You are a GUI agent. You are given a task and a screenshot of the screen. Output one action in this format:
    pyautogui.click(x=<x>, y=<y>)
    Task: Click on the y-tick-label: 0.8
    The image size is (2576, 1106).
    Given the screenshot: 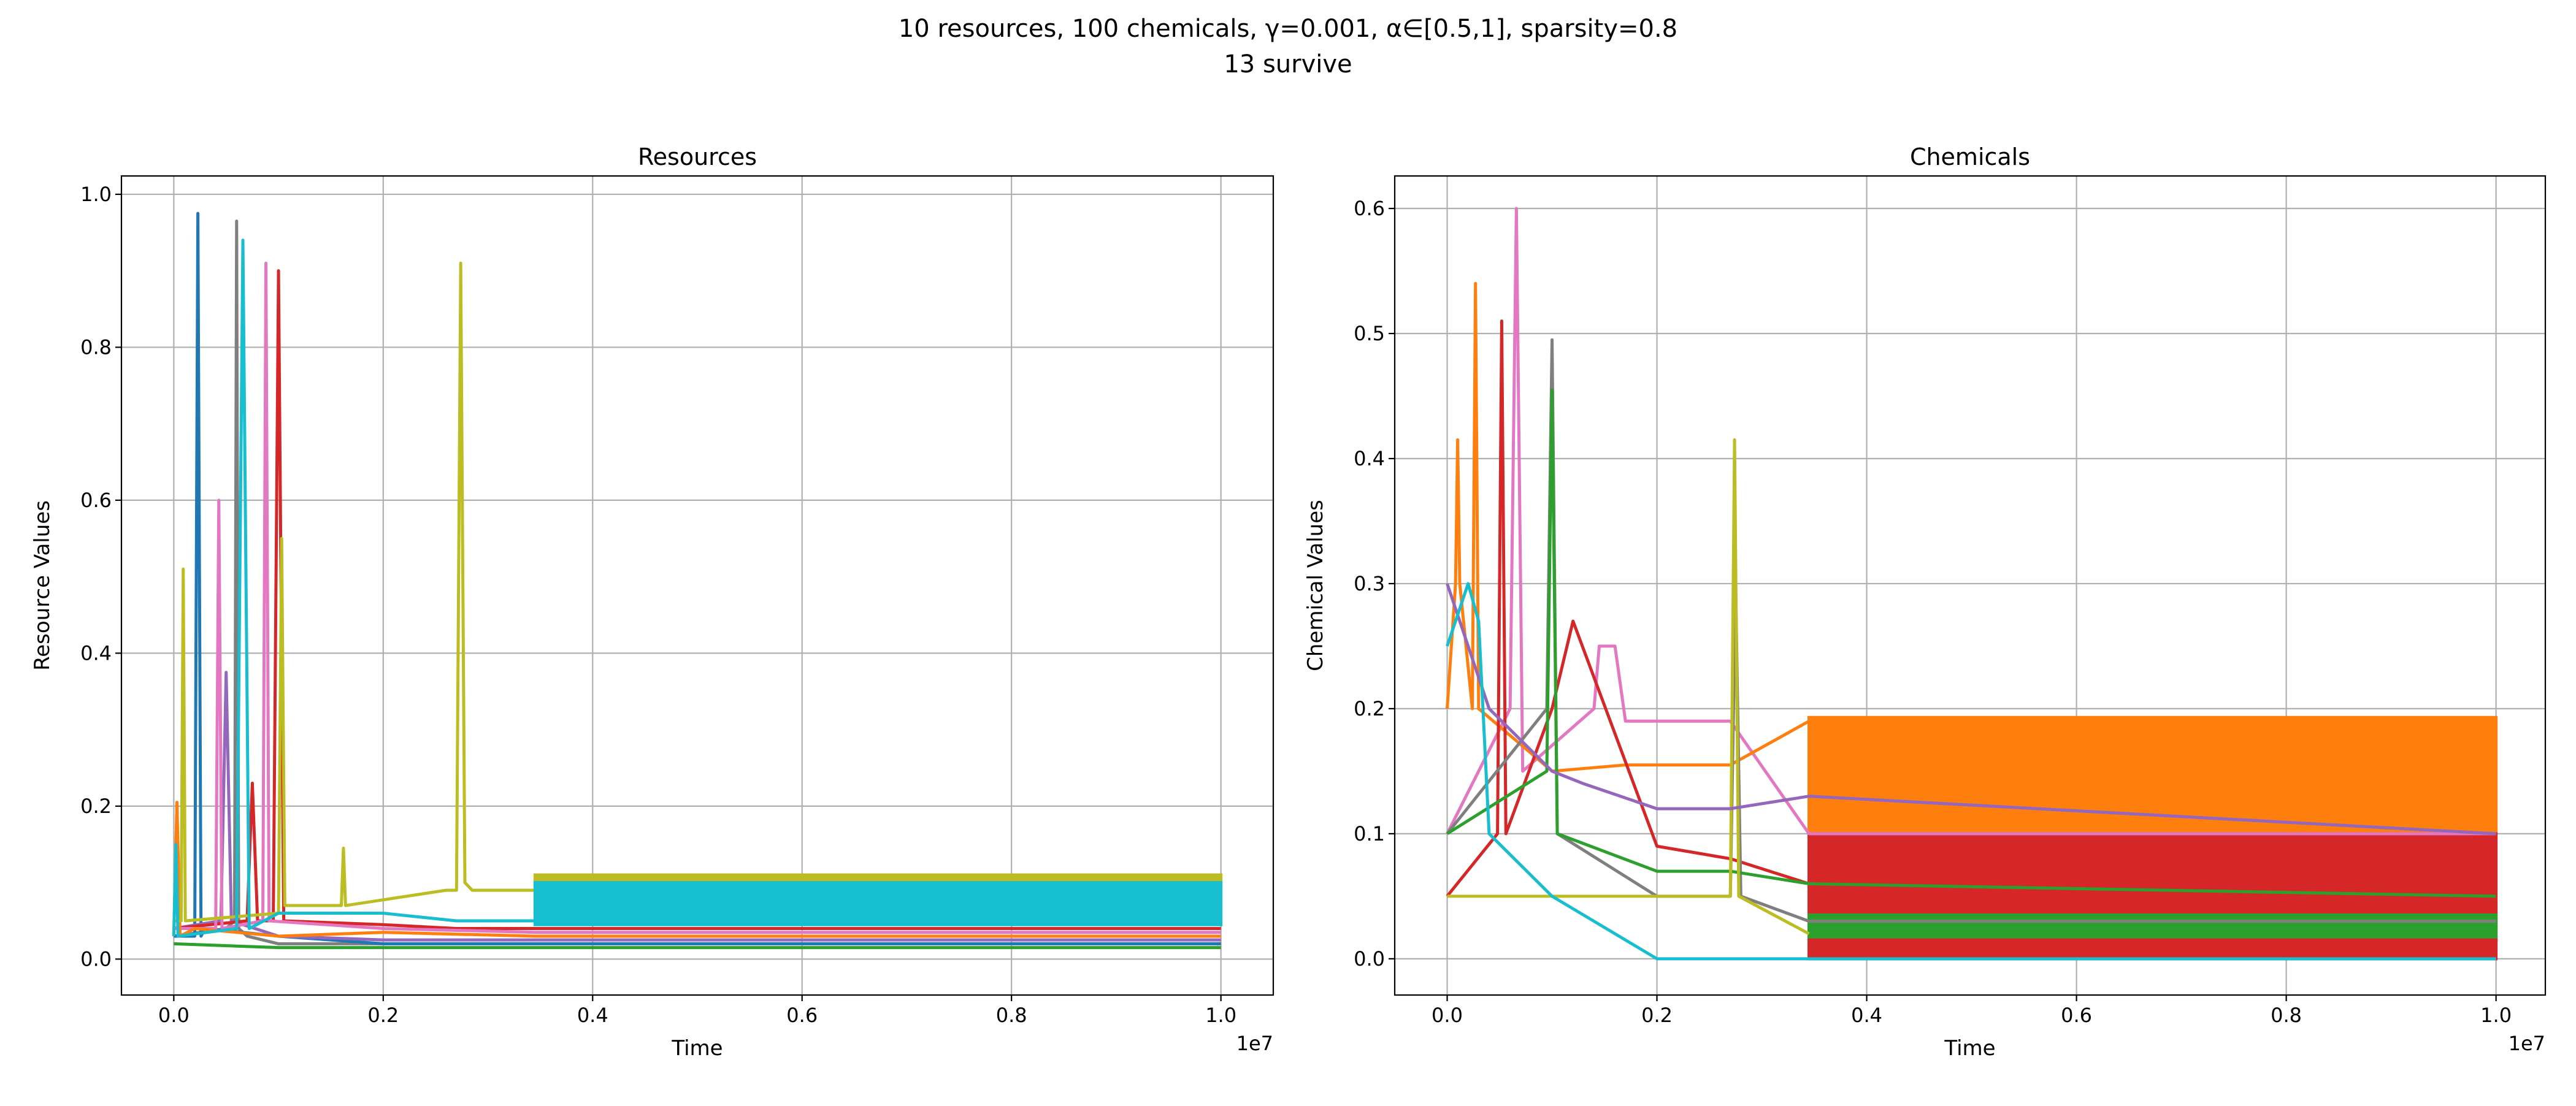 What is the action you would take?
    pyautogui.click(x=96, y=347)
    